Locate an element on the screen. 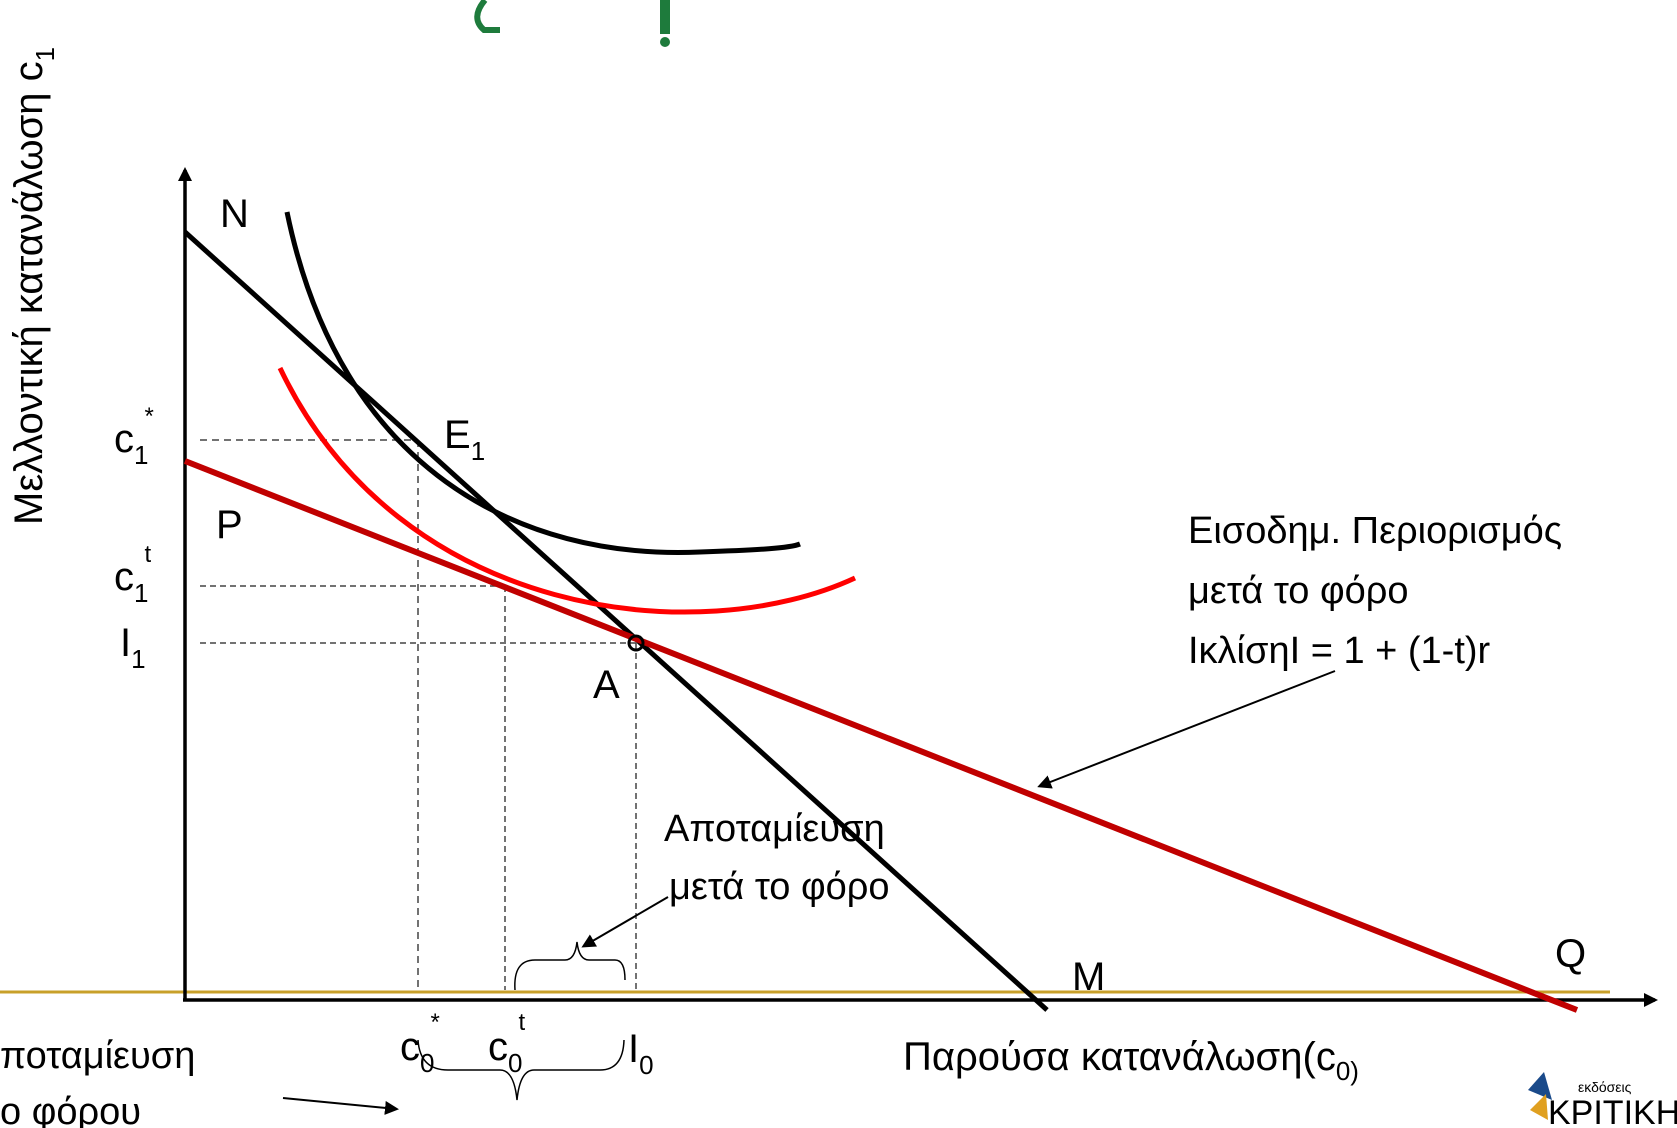 This screenshot has width=1677, height=1128. arrow-saving-before-tax is located at coordinates (340, 1106).